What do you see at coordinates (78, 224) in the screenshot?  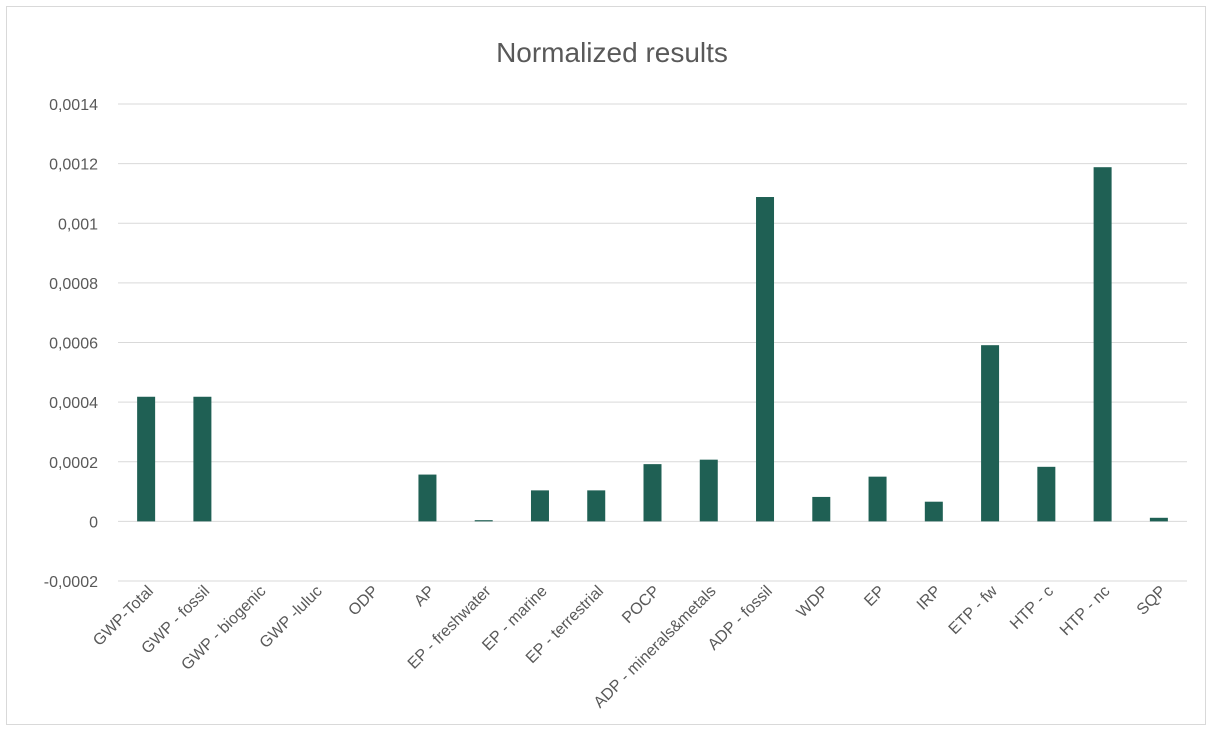 I see `y-tick-label: 0,001` at bounding box center [78, 224].